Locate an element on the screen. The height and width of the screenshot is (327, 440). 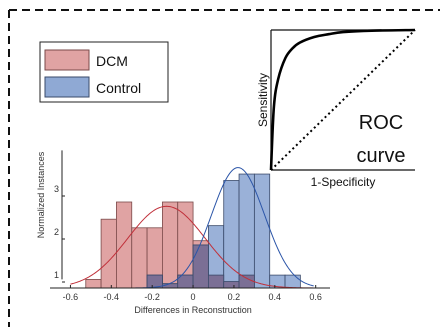
overlap-bars is located at coordinates (200, 266).